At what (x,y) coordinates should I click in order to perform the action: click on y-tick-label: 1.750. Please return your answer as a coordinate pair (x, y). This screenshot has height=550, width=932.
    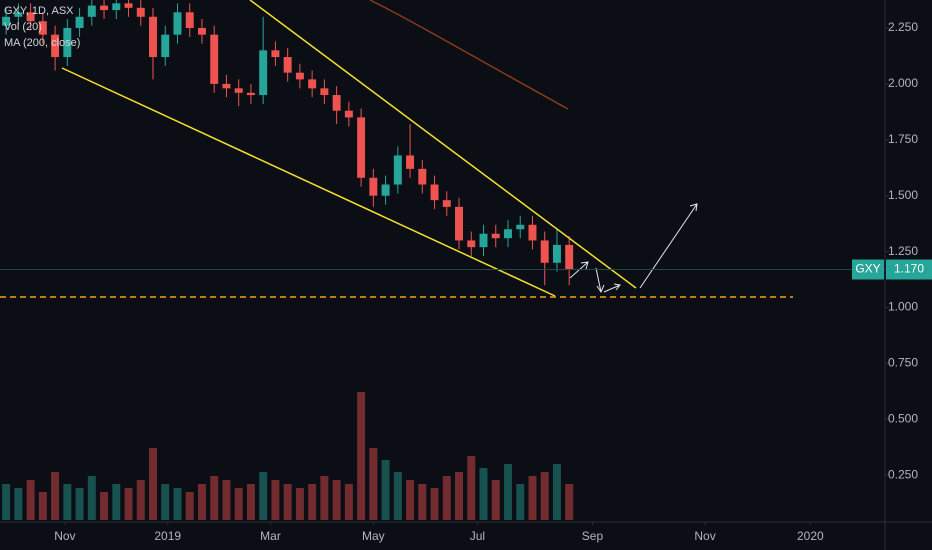
    Looking at the image, I should click on (903, 139).